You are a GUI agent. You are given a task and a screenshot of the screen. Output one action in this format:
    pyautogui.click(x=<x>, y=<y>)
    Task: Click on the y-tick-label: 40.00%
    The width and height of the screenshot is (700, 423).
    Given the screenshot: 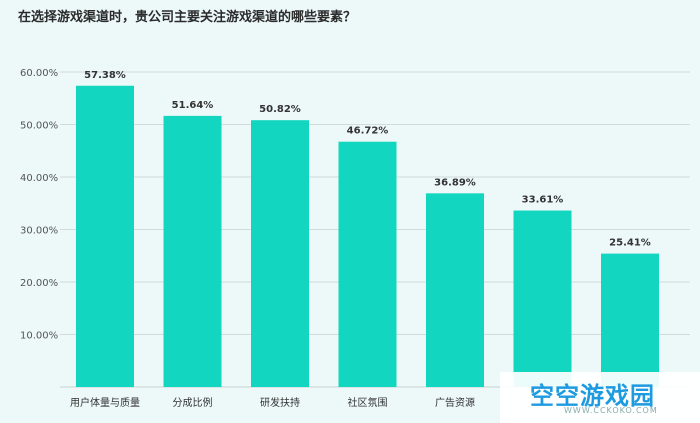 What is the action you would take?
    pyautogui.click(x=39, y=178)
    